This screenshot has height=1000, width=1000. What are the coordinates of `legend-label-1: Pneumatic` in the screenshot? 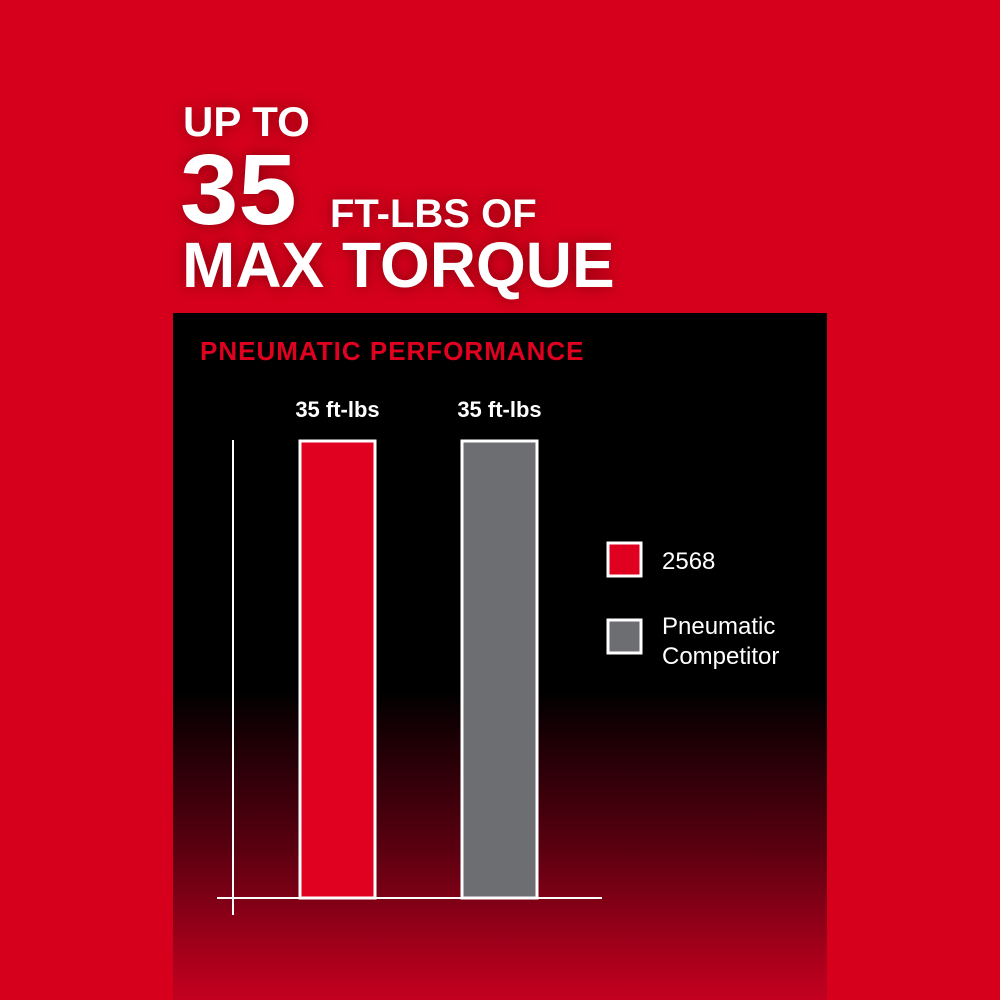 It's located at (718, 626).